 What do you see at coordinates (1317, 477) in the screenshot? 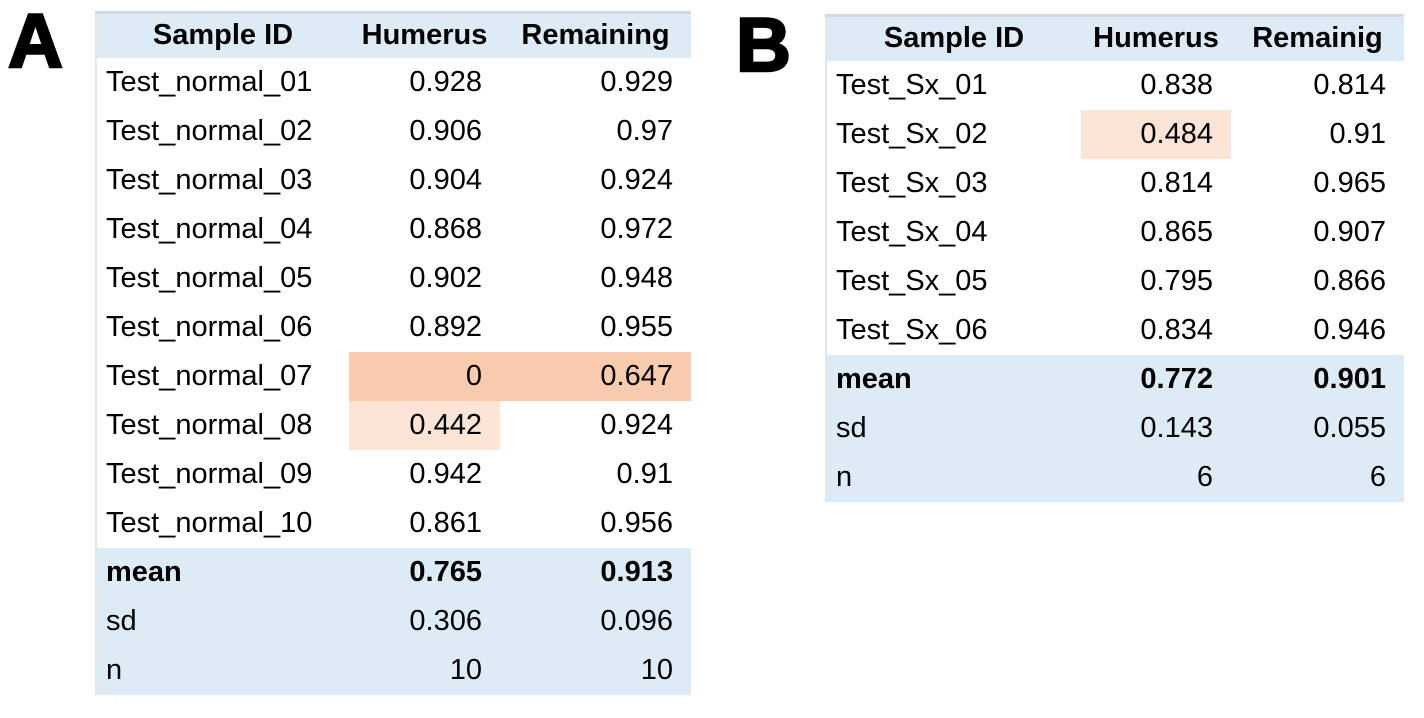
I see `remaining-value-cell: 6` at bounding box center [1317, 477].